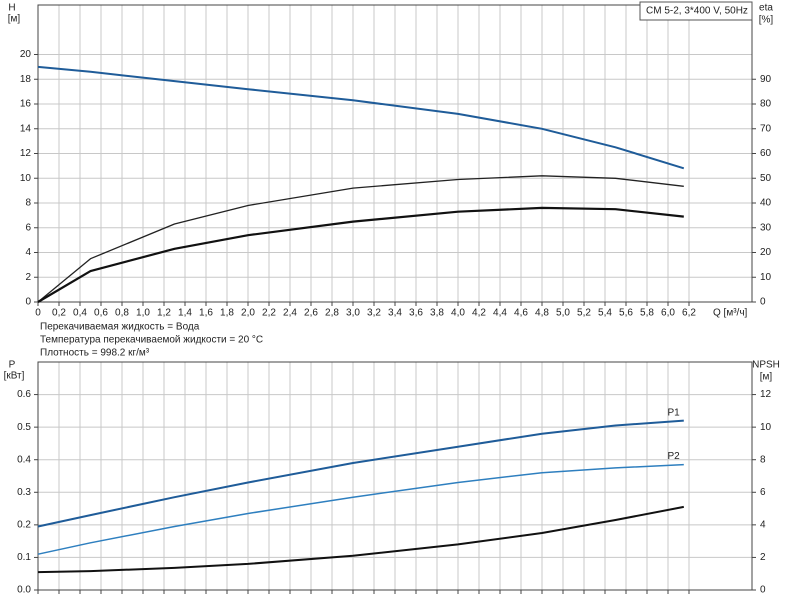  What do you see at coordinates (763, 557) in the screenshot?
I see `y2-tick-label: 2` at bounding box center [763, 557].